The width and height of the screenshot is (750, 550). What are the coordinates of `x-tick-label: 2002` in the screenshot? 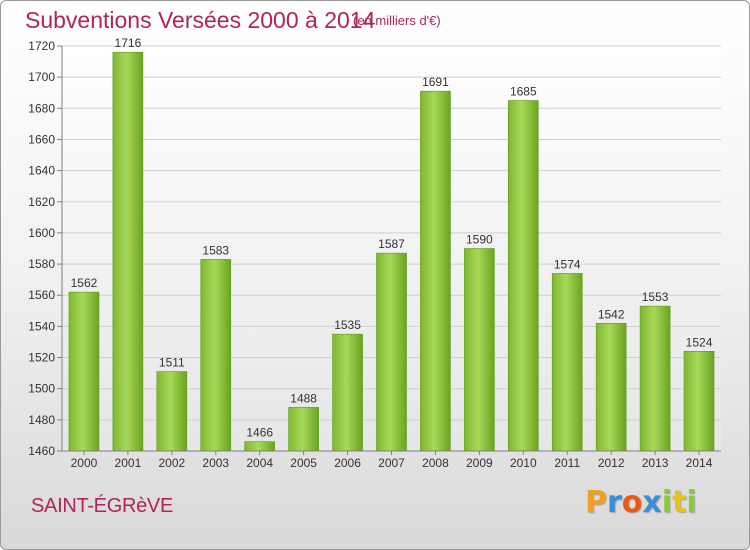 It's located at (171, 463).